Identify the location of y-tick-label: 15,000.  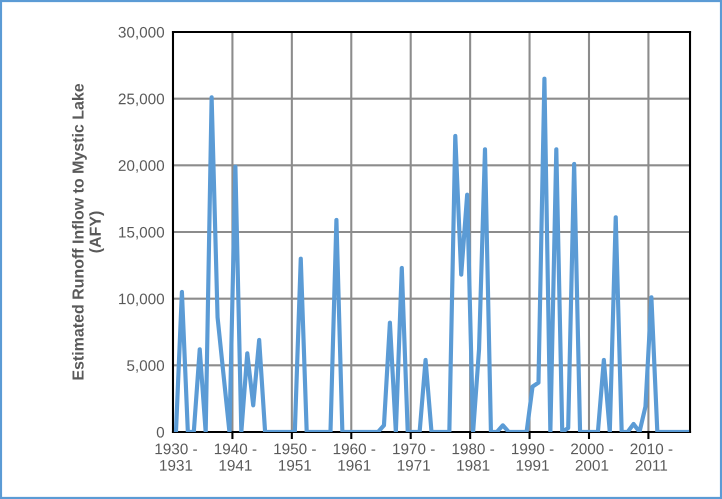
(141, 233).